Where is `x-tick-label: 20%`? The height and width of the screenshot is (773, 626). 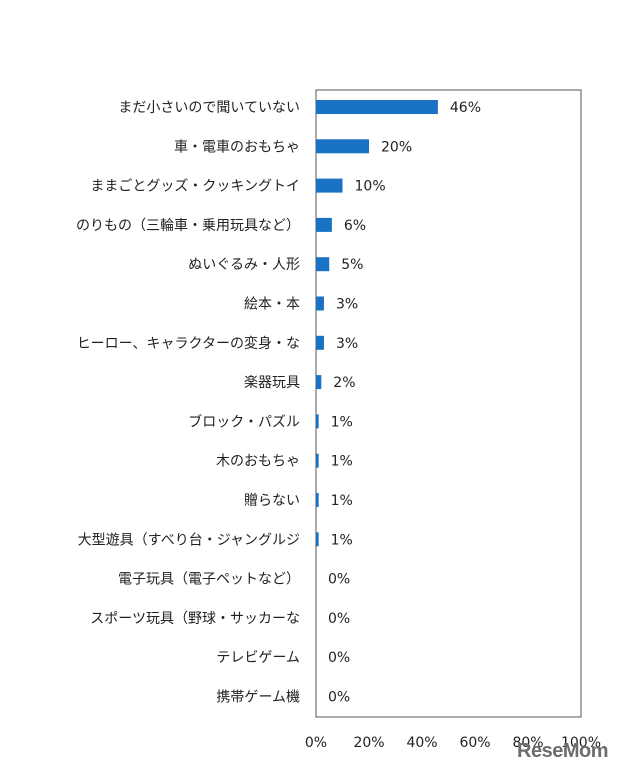
x-tick-label: 20% is located at coordinates (368, 743).